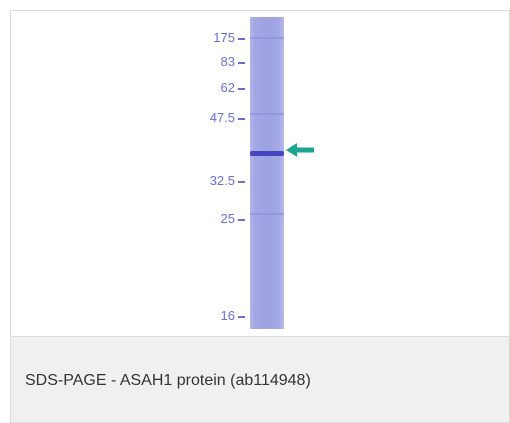  I want to click on marker-label-16: 16, so click(210, 316).